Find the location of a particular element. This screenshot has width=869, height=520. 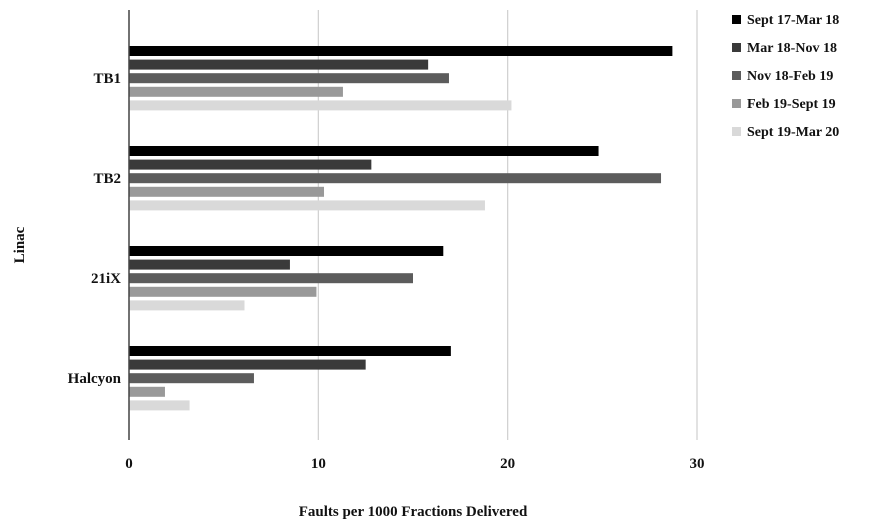

x-axis-title: Faults per 1000 Fractions Delivered is located at coordinates (413, 512).